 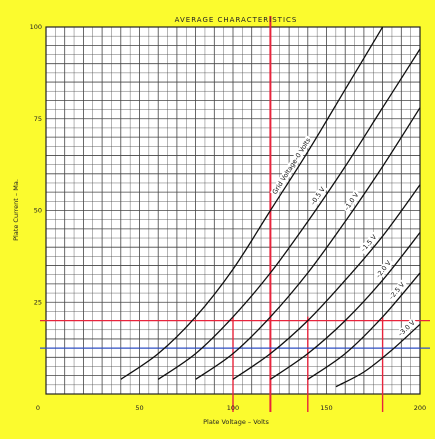 What do you see at coordinates (16, 210) in the screenshot?
I see `y-axis-label: Plate Current – Ma.` at bounding box center [16, 210].